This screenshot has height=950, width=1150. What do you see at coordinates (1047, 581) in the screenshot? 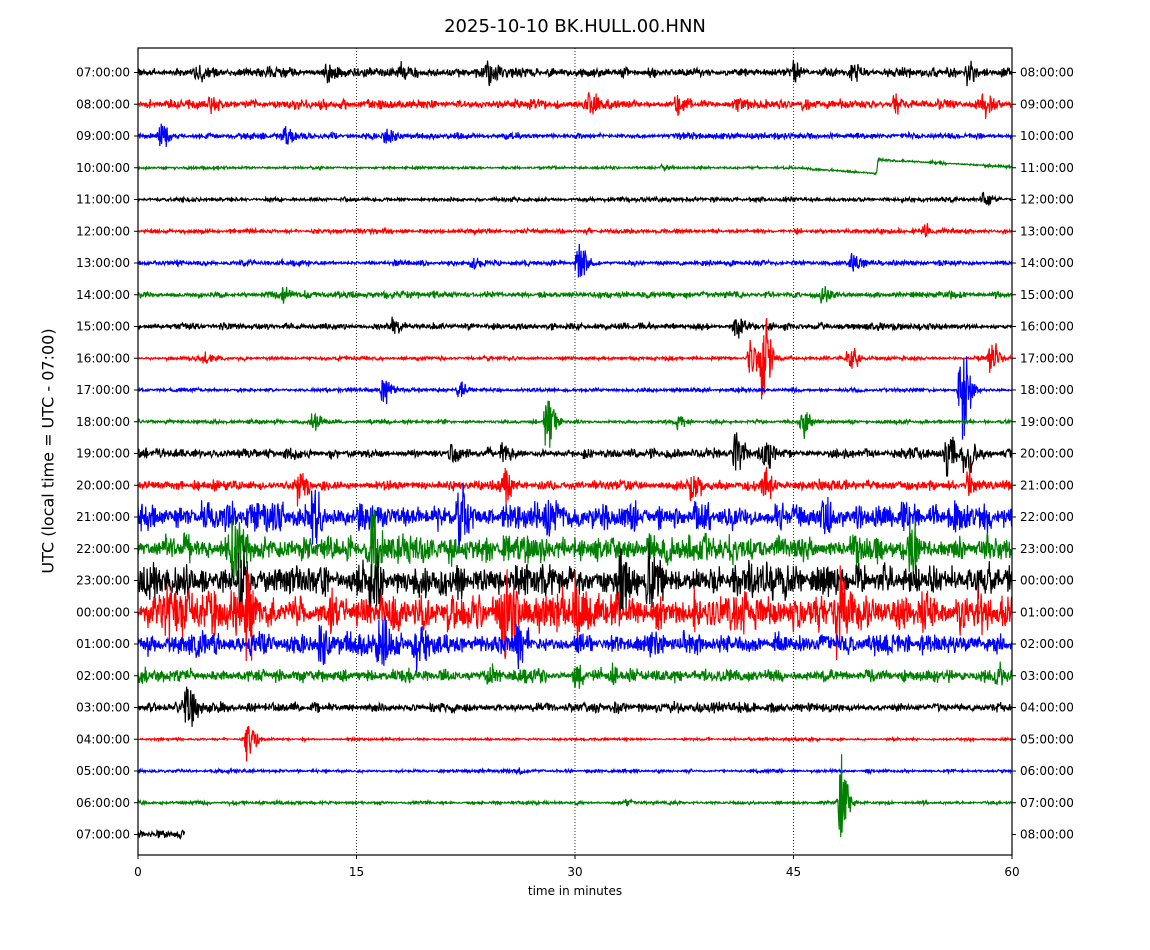
I see `y-tick-label-right: 00:00:00` at bounding box center [1047, 581].